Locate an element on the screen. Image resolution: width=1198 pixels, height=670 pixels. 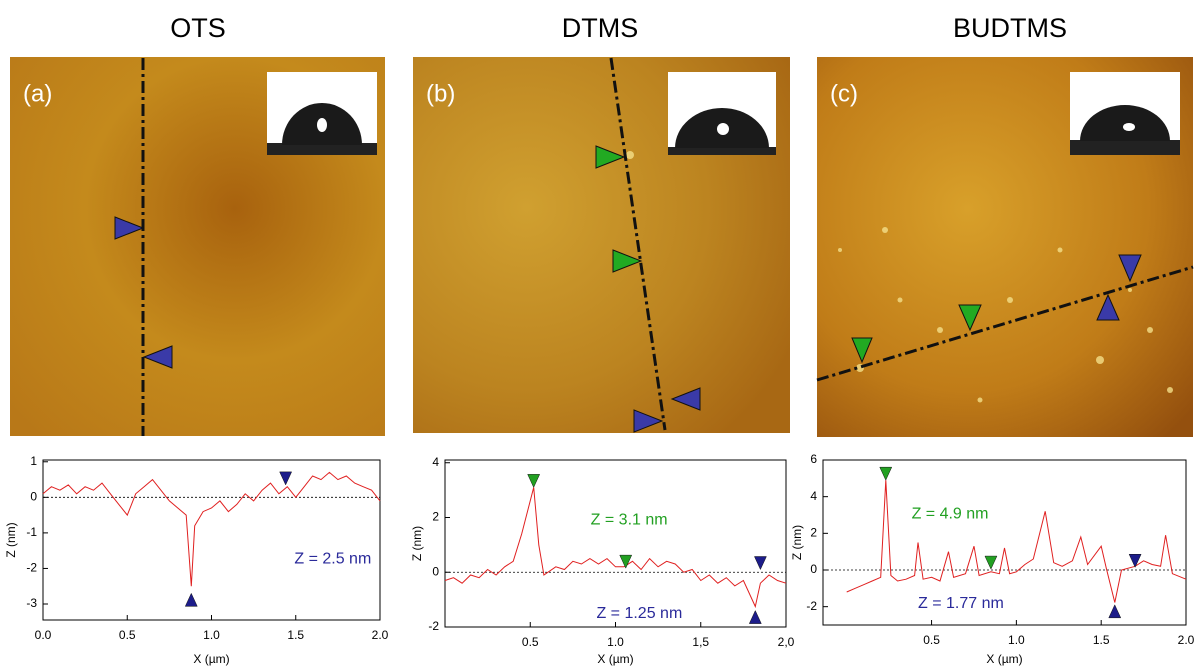
panel-title: BUDTMS is located at coordinates (1010, 28).